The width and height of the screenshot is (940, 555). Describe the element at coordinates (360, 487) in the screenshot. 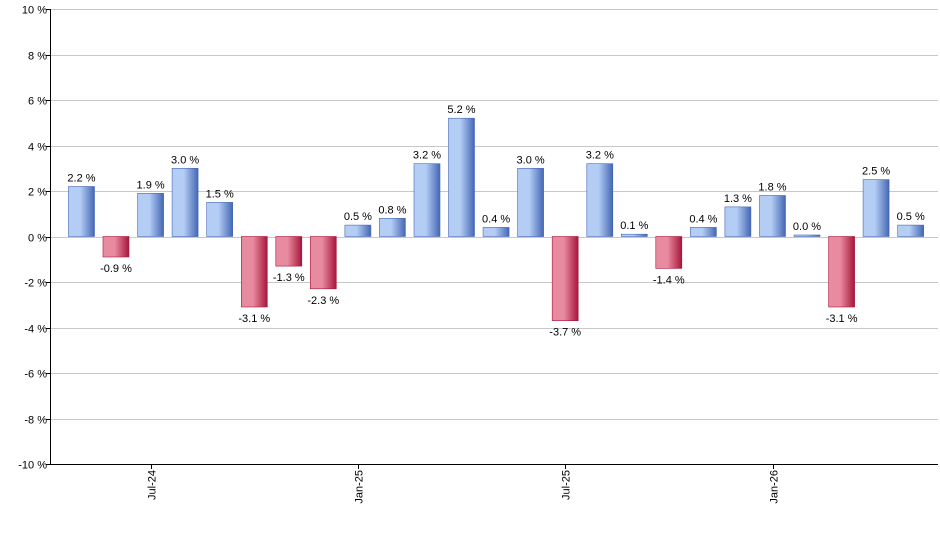

I see `x-tick-label: Jan-25` at that location.